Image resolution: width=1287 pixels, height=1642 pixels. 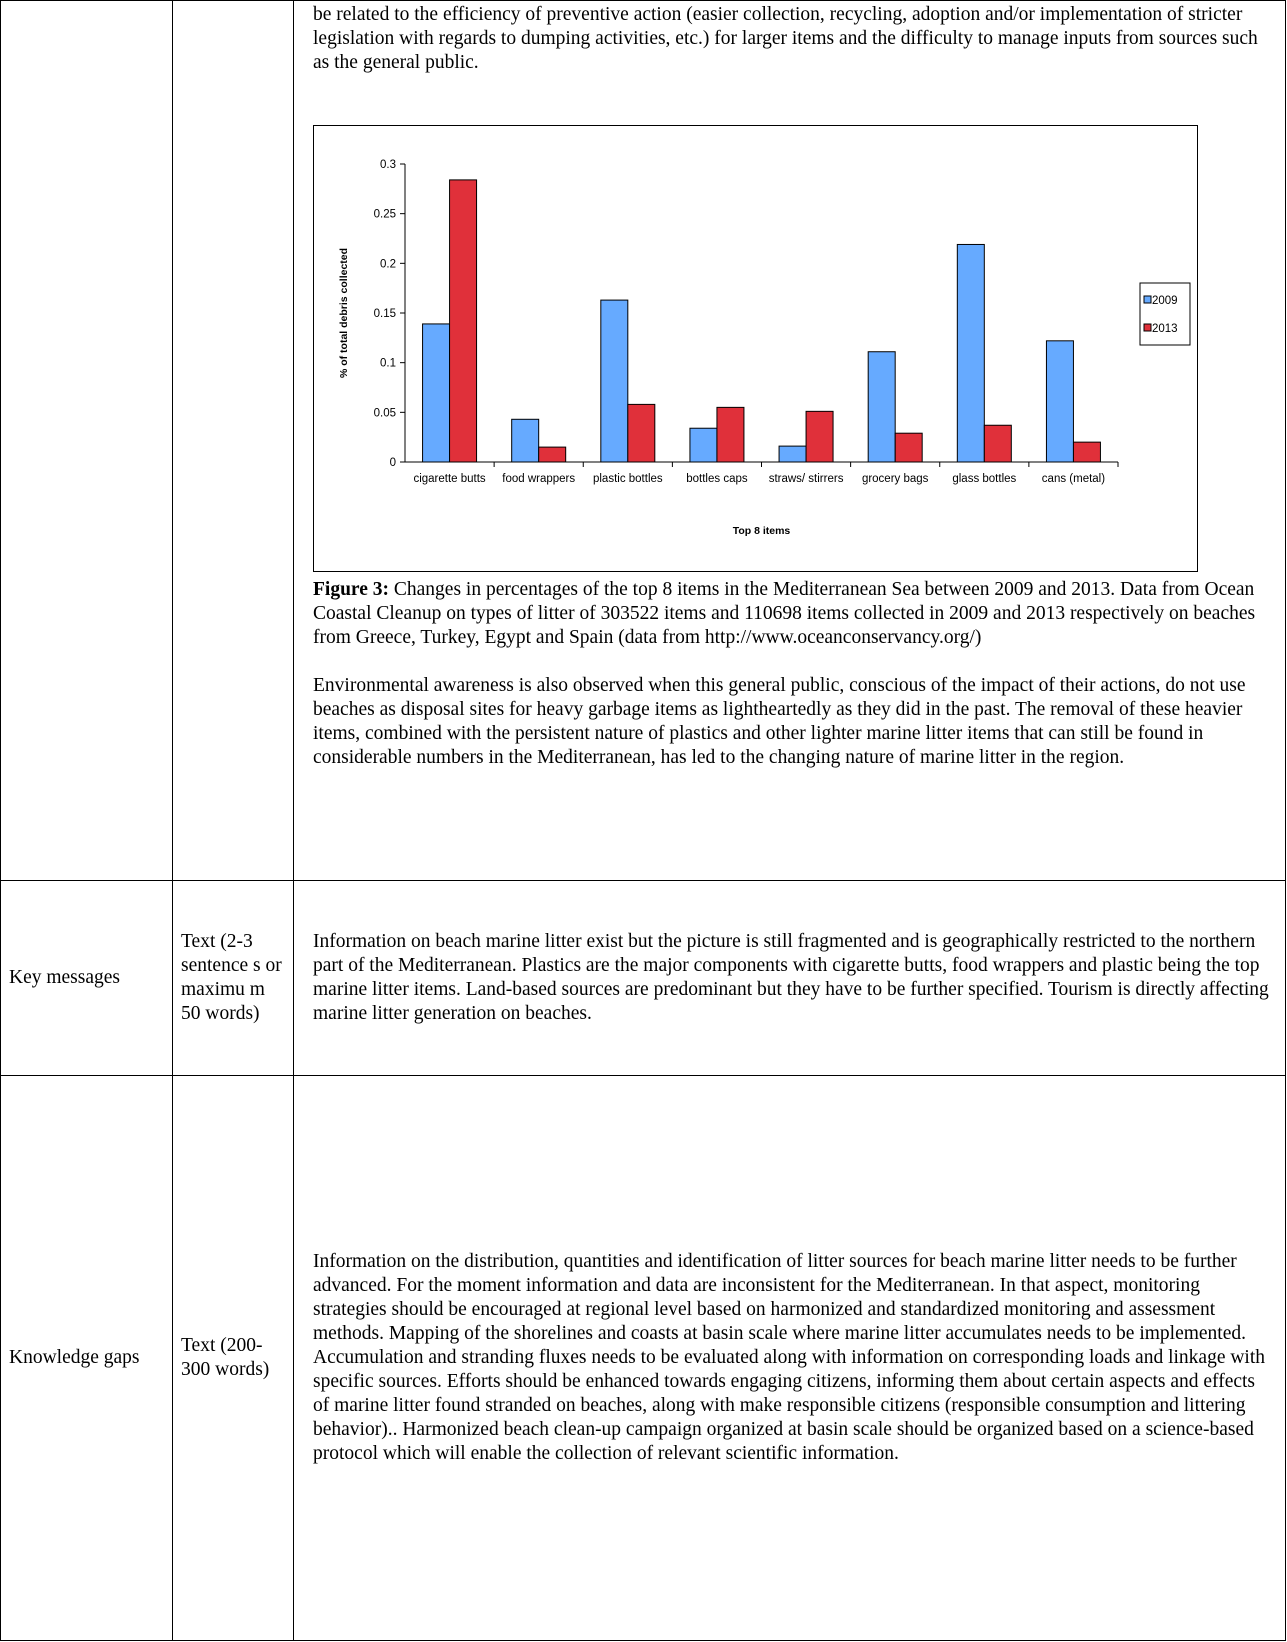 I want to click on format: Text (200- 300 words), so click(x=233, y=1358).